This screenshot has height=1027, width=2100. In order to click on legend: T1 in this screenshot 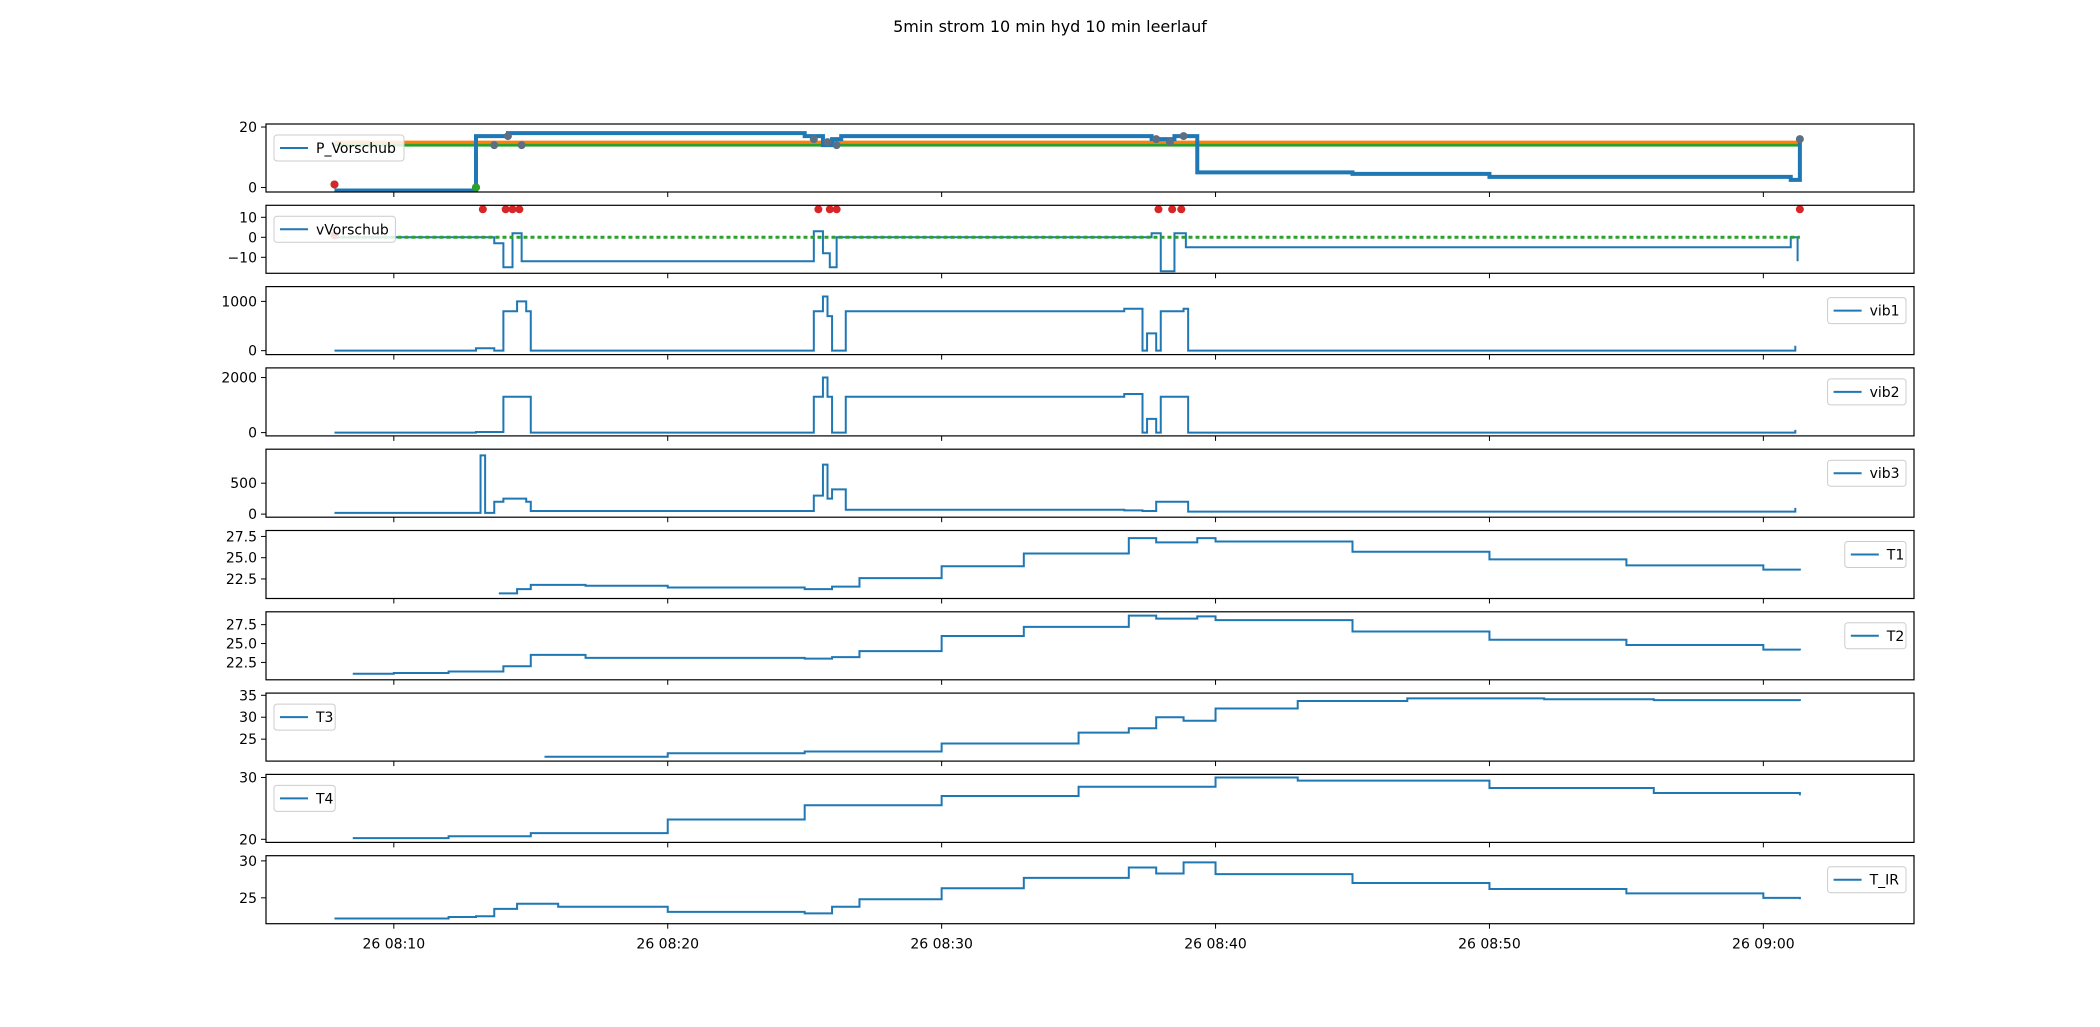, I will do `click(1875, 554)`.